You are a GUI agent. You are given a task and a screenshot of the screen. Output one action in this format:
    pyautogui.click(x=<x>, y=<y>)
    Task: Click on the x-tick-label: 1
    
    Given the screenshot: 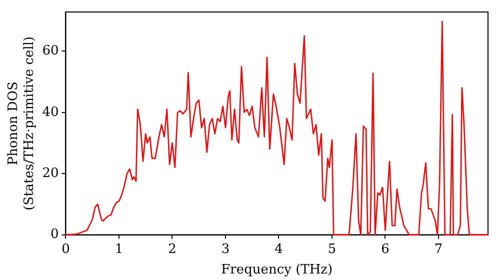 What is the action you would take?
    pyautogui.click(x=119, y=249)
    